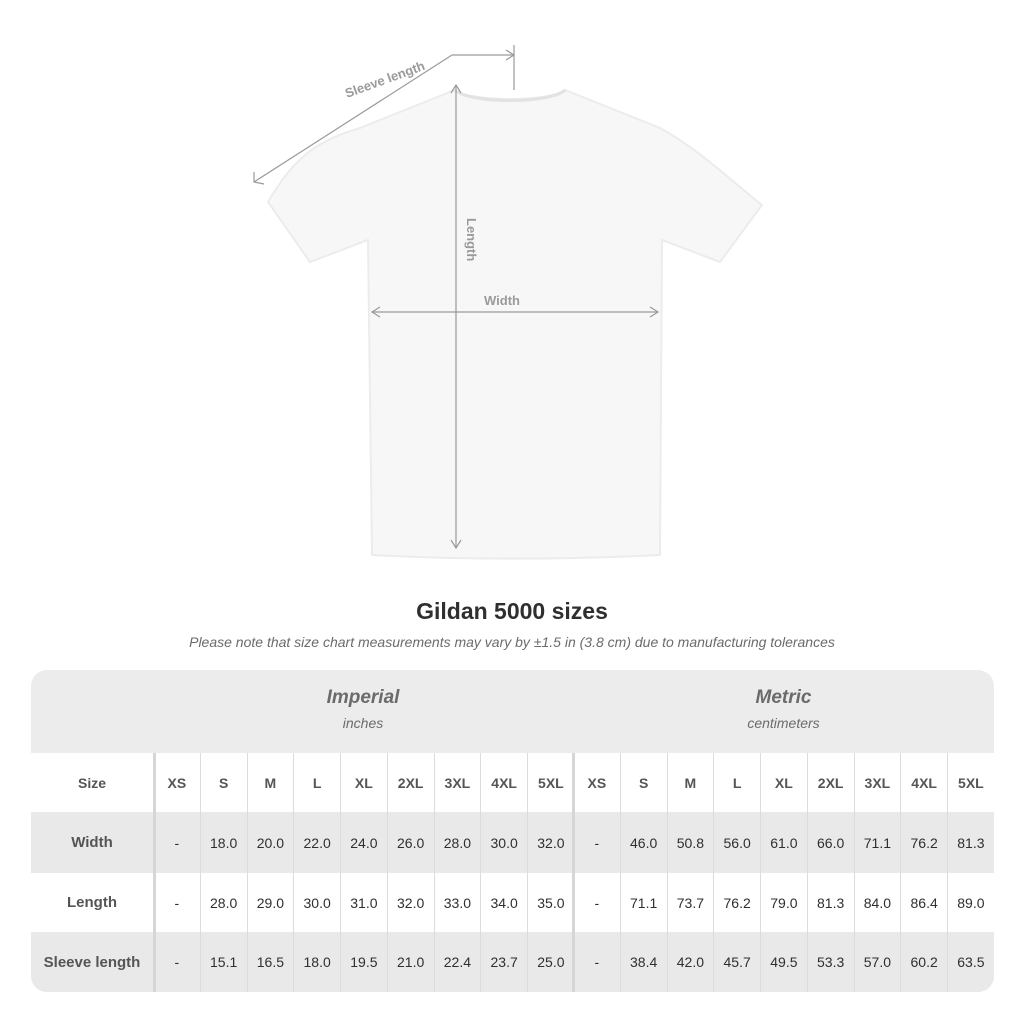  Describe the element at coordinates (92, 842) in the screenshot. I see `row-label: Width` at that location.